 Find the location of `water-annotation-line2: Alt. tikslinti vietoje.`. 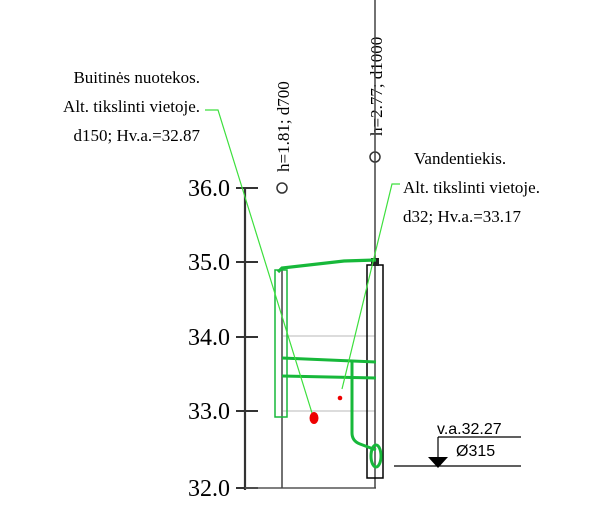

water-annotation-line2: Alt. tikslinti vietoje. is located at coordinates (471, 187).